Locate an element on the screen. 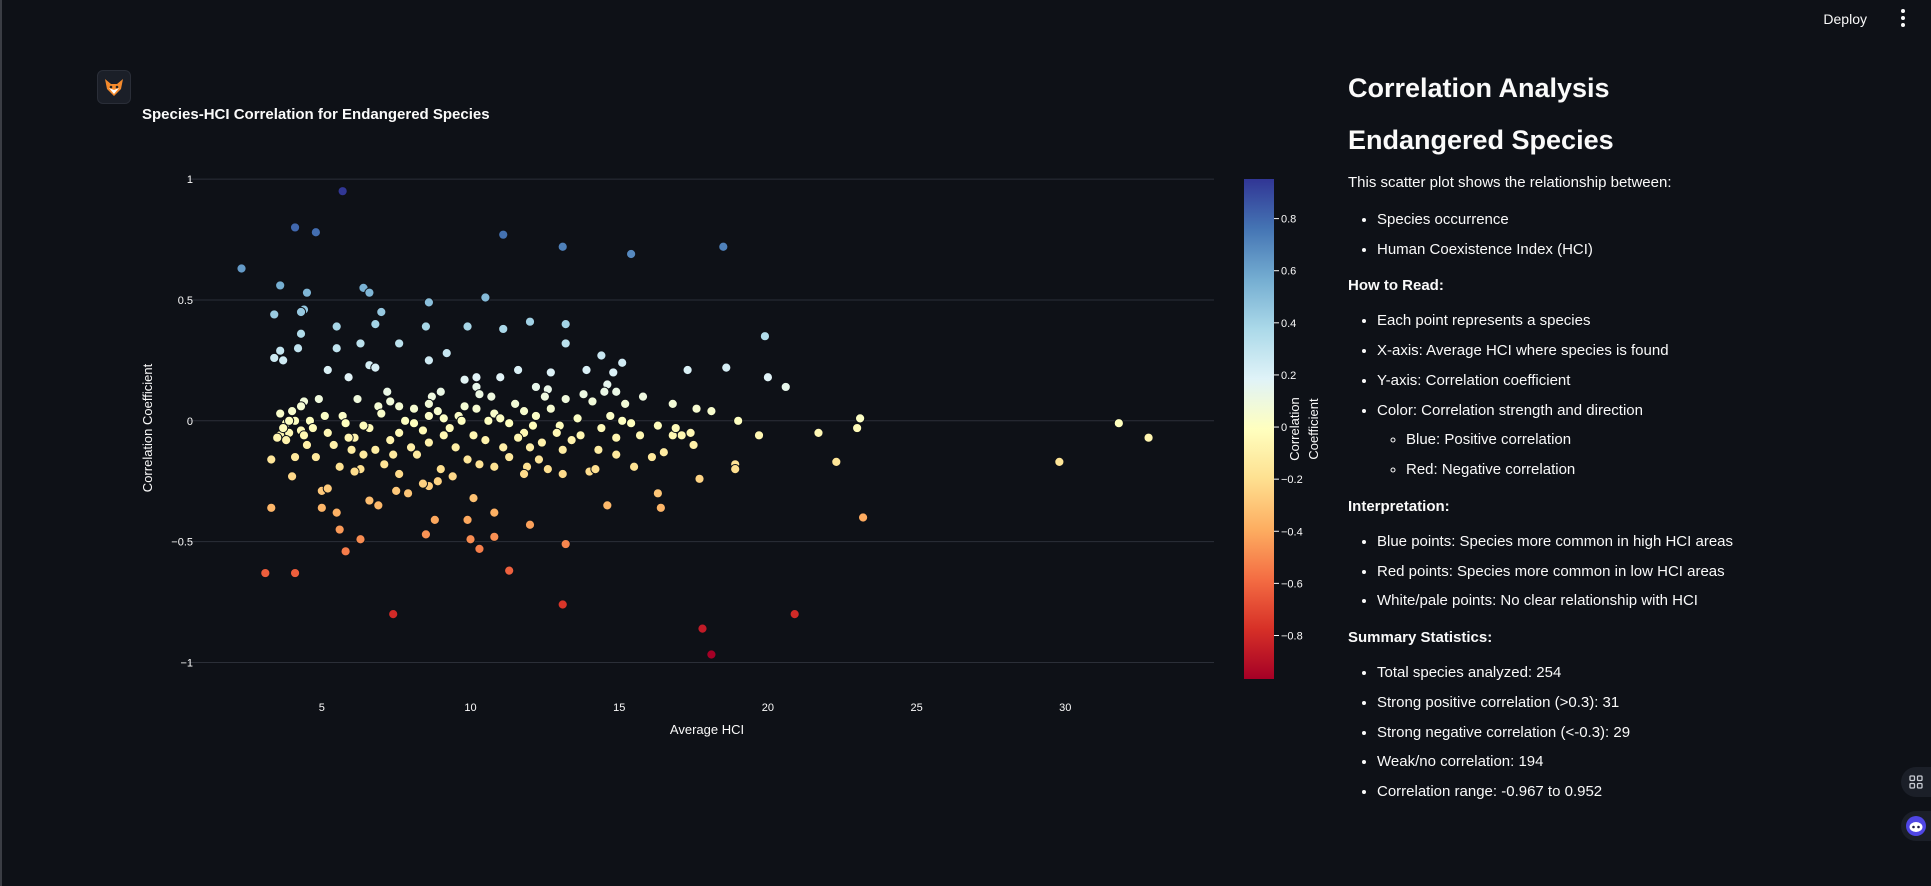  x-tick-label: 5 is located at coordinates (322, 708).